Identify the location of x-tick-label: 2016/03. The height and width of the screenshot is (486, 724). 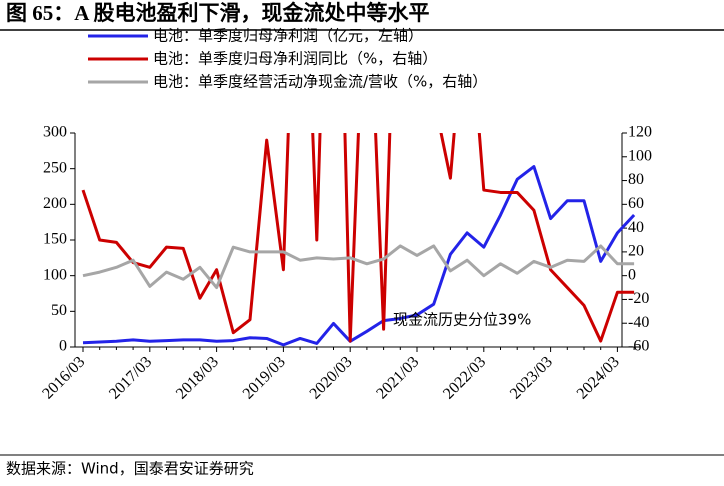
(63, 377).